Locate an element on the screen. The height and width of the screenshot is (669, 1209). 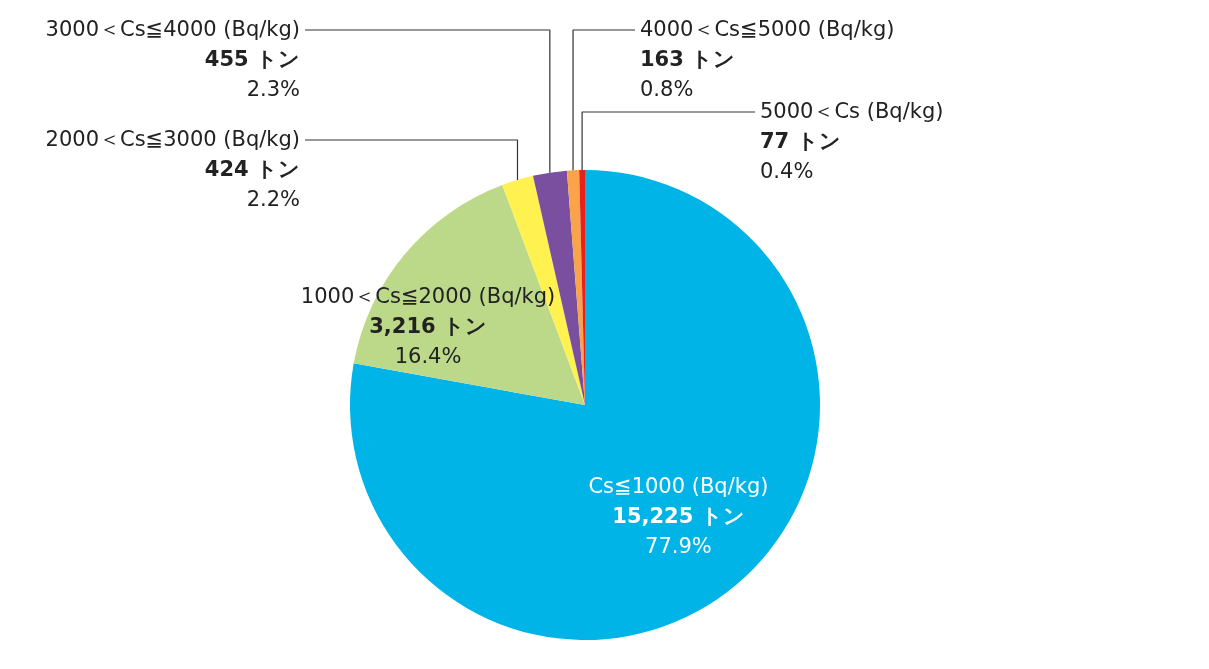
slice-label: 5000＜Cs (Bq/kg) is located at coordinates (852, 111).